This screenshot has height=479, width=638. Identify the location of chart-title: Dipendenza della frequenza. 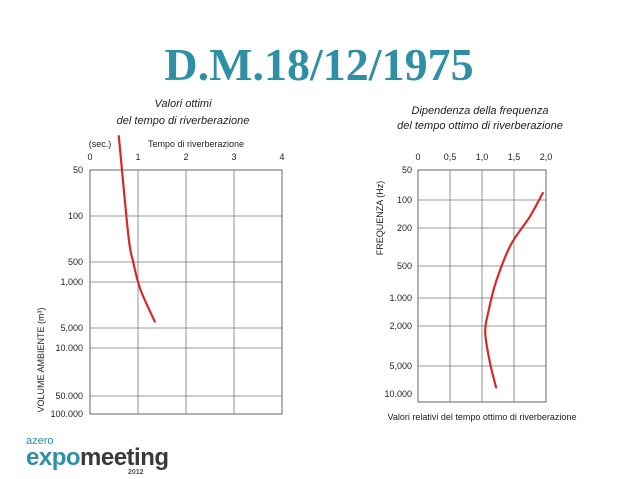
(480, 111).